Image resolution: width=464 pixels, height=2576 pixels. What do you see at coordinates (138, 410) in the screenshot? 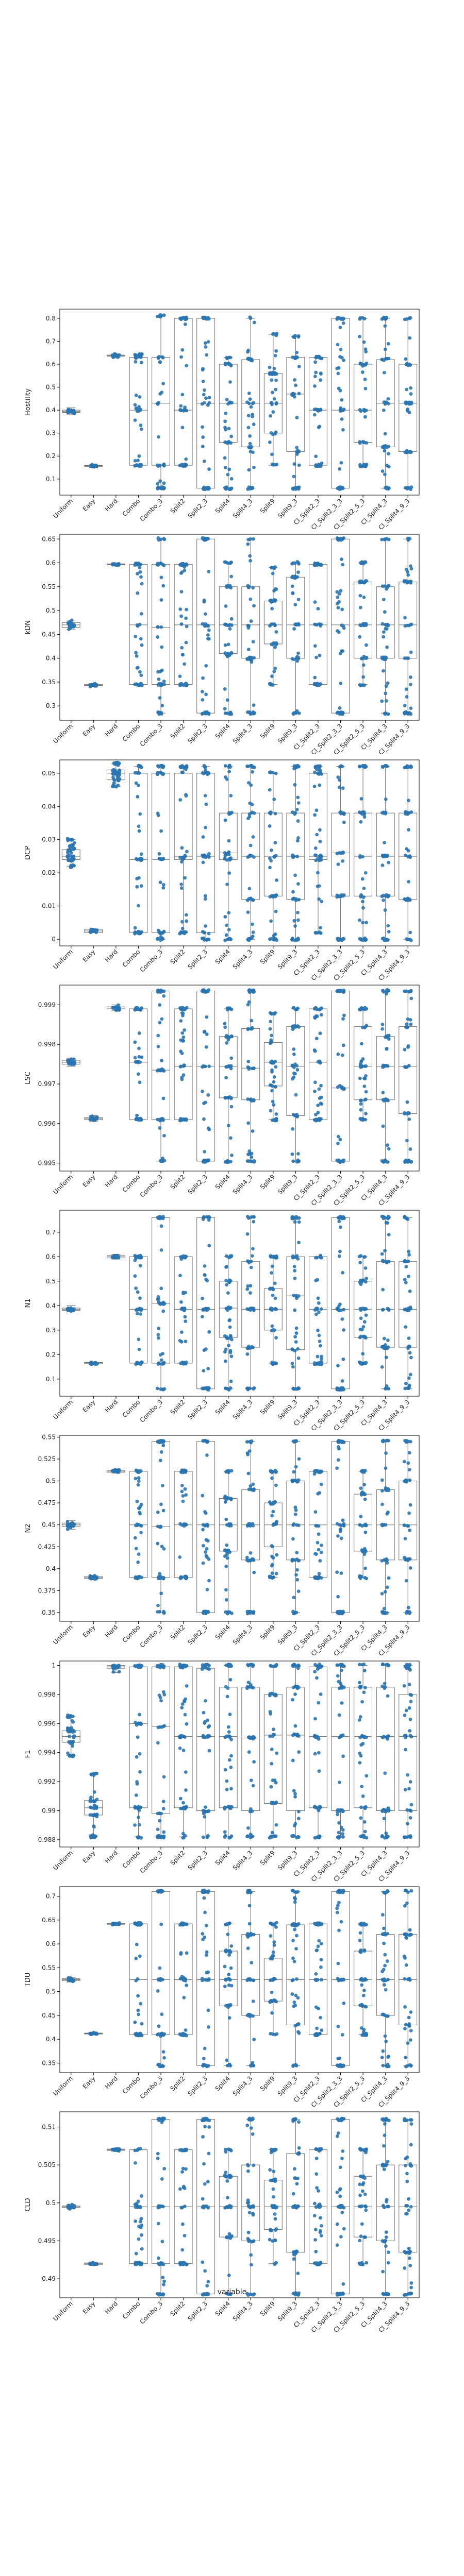
I see `box-combo` at bounding box center [138, 410].